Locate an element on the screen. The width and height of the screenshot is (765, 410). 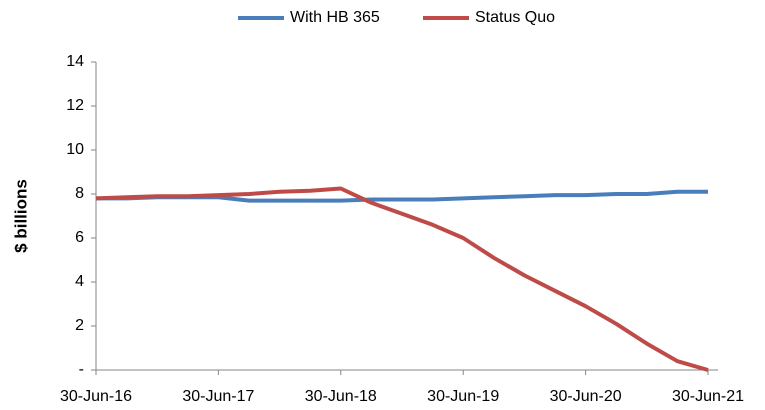
y-axis-label: $ billions is located at coordinates (20, 216).